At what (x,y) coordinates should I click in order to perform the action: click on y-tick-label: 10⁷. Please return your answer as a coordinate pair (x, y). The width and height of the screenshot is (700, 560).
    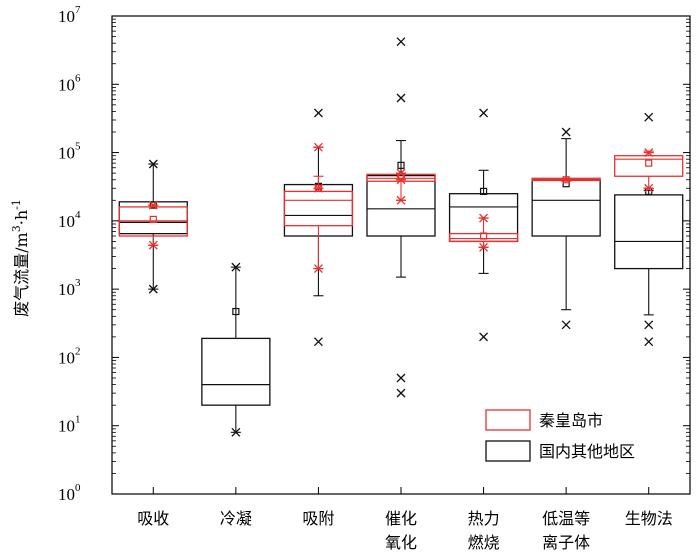
    Looking at the image, I should click on (69, 15).